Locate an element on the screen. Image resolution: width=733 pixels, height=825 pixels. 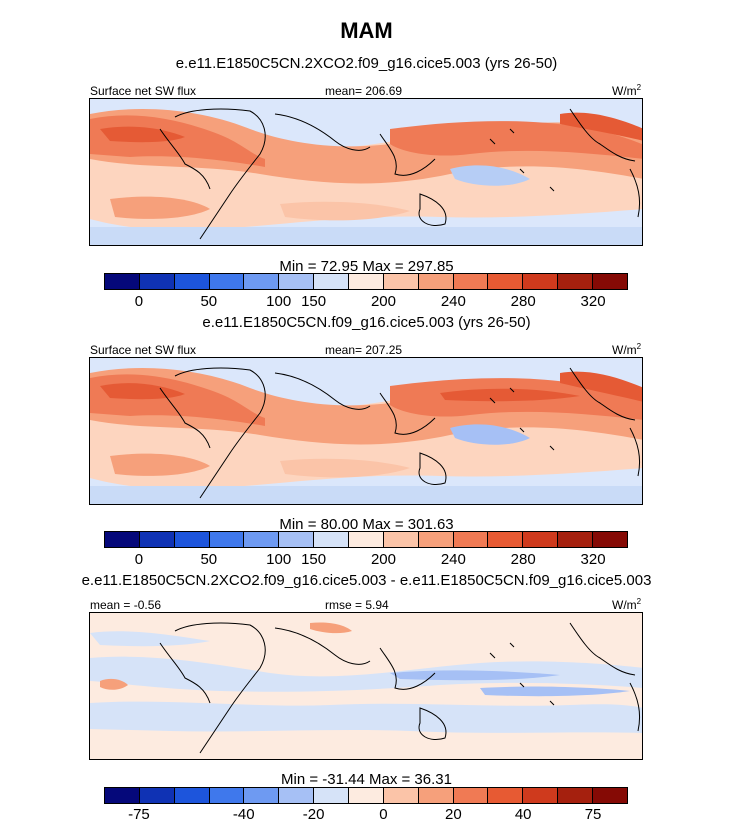
colorbar-tick-label: 40 is located at coordinates (523, 814).